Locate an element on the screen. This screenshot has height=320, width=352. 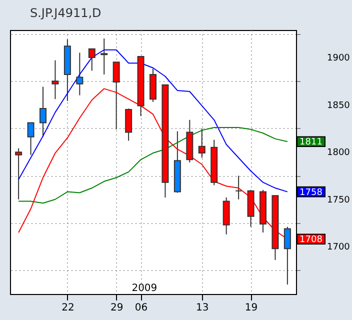
data-label: 1811 is located at coordinates (311, 143).